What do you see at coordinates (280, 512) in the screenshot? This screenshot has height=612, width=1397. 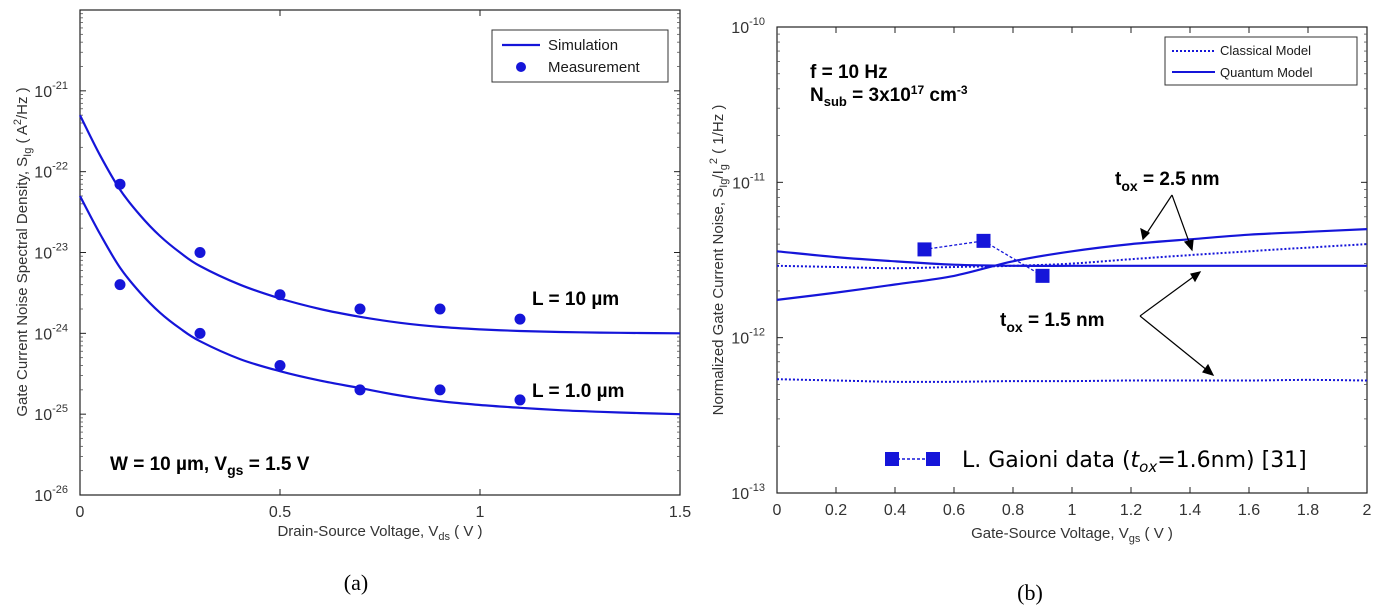 I see `panel-a-x-tick-label: 0.5` at bounding box center [280, 512].